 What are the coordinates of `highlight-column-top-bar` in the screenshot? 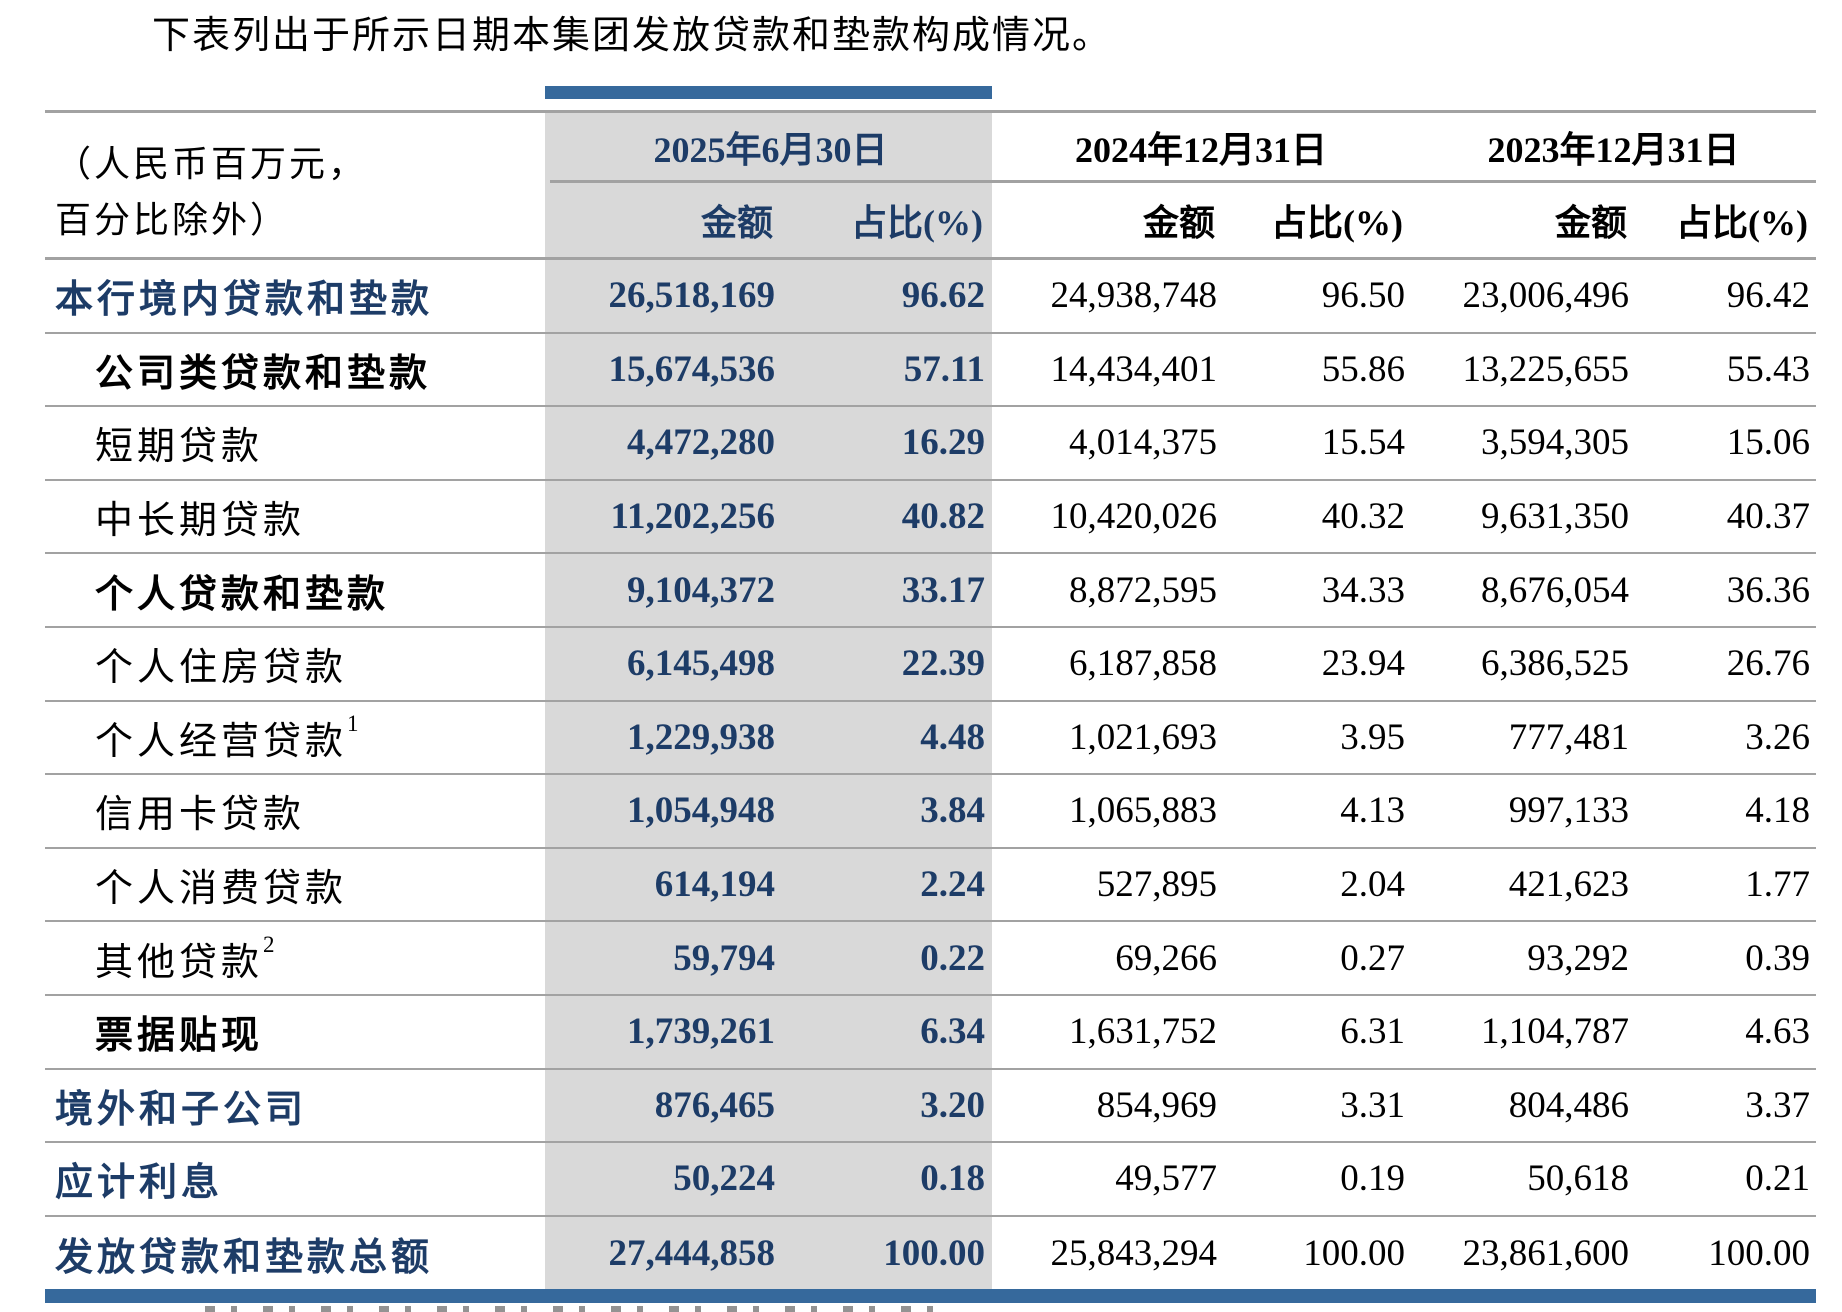 It's located at (768, 92).